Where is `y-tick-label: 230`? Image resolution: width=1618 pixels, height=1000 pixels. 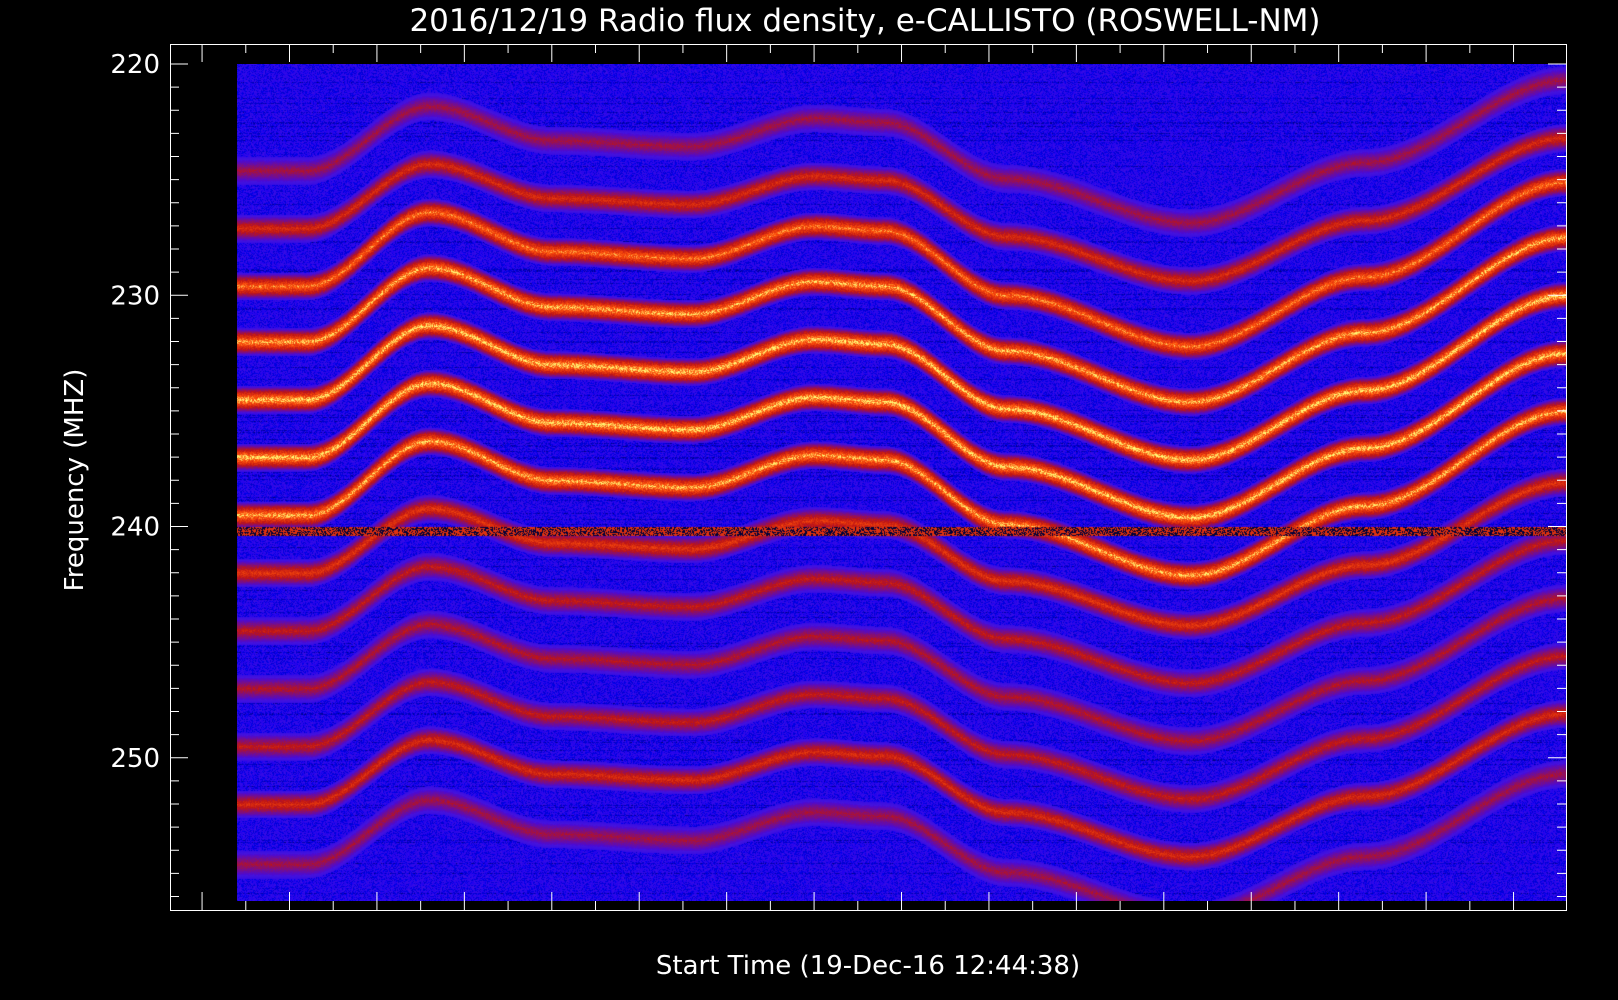
y-tick-label: 230 is located at coordinates (135, 296).